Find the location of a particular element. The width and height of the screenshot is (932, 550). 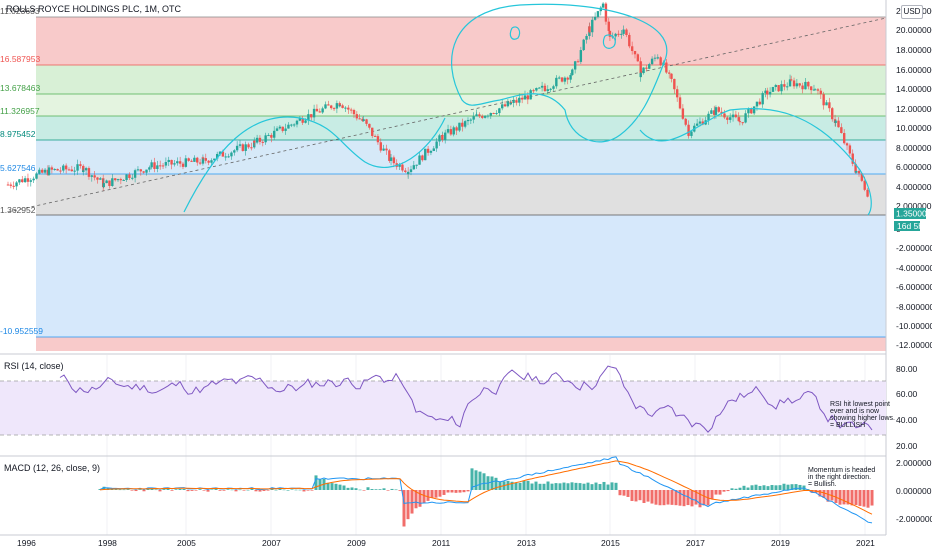

price-tick: -6.000000 is located at coordinates (914, 287).